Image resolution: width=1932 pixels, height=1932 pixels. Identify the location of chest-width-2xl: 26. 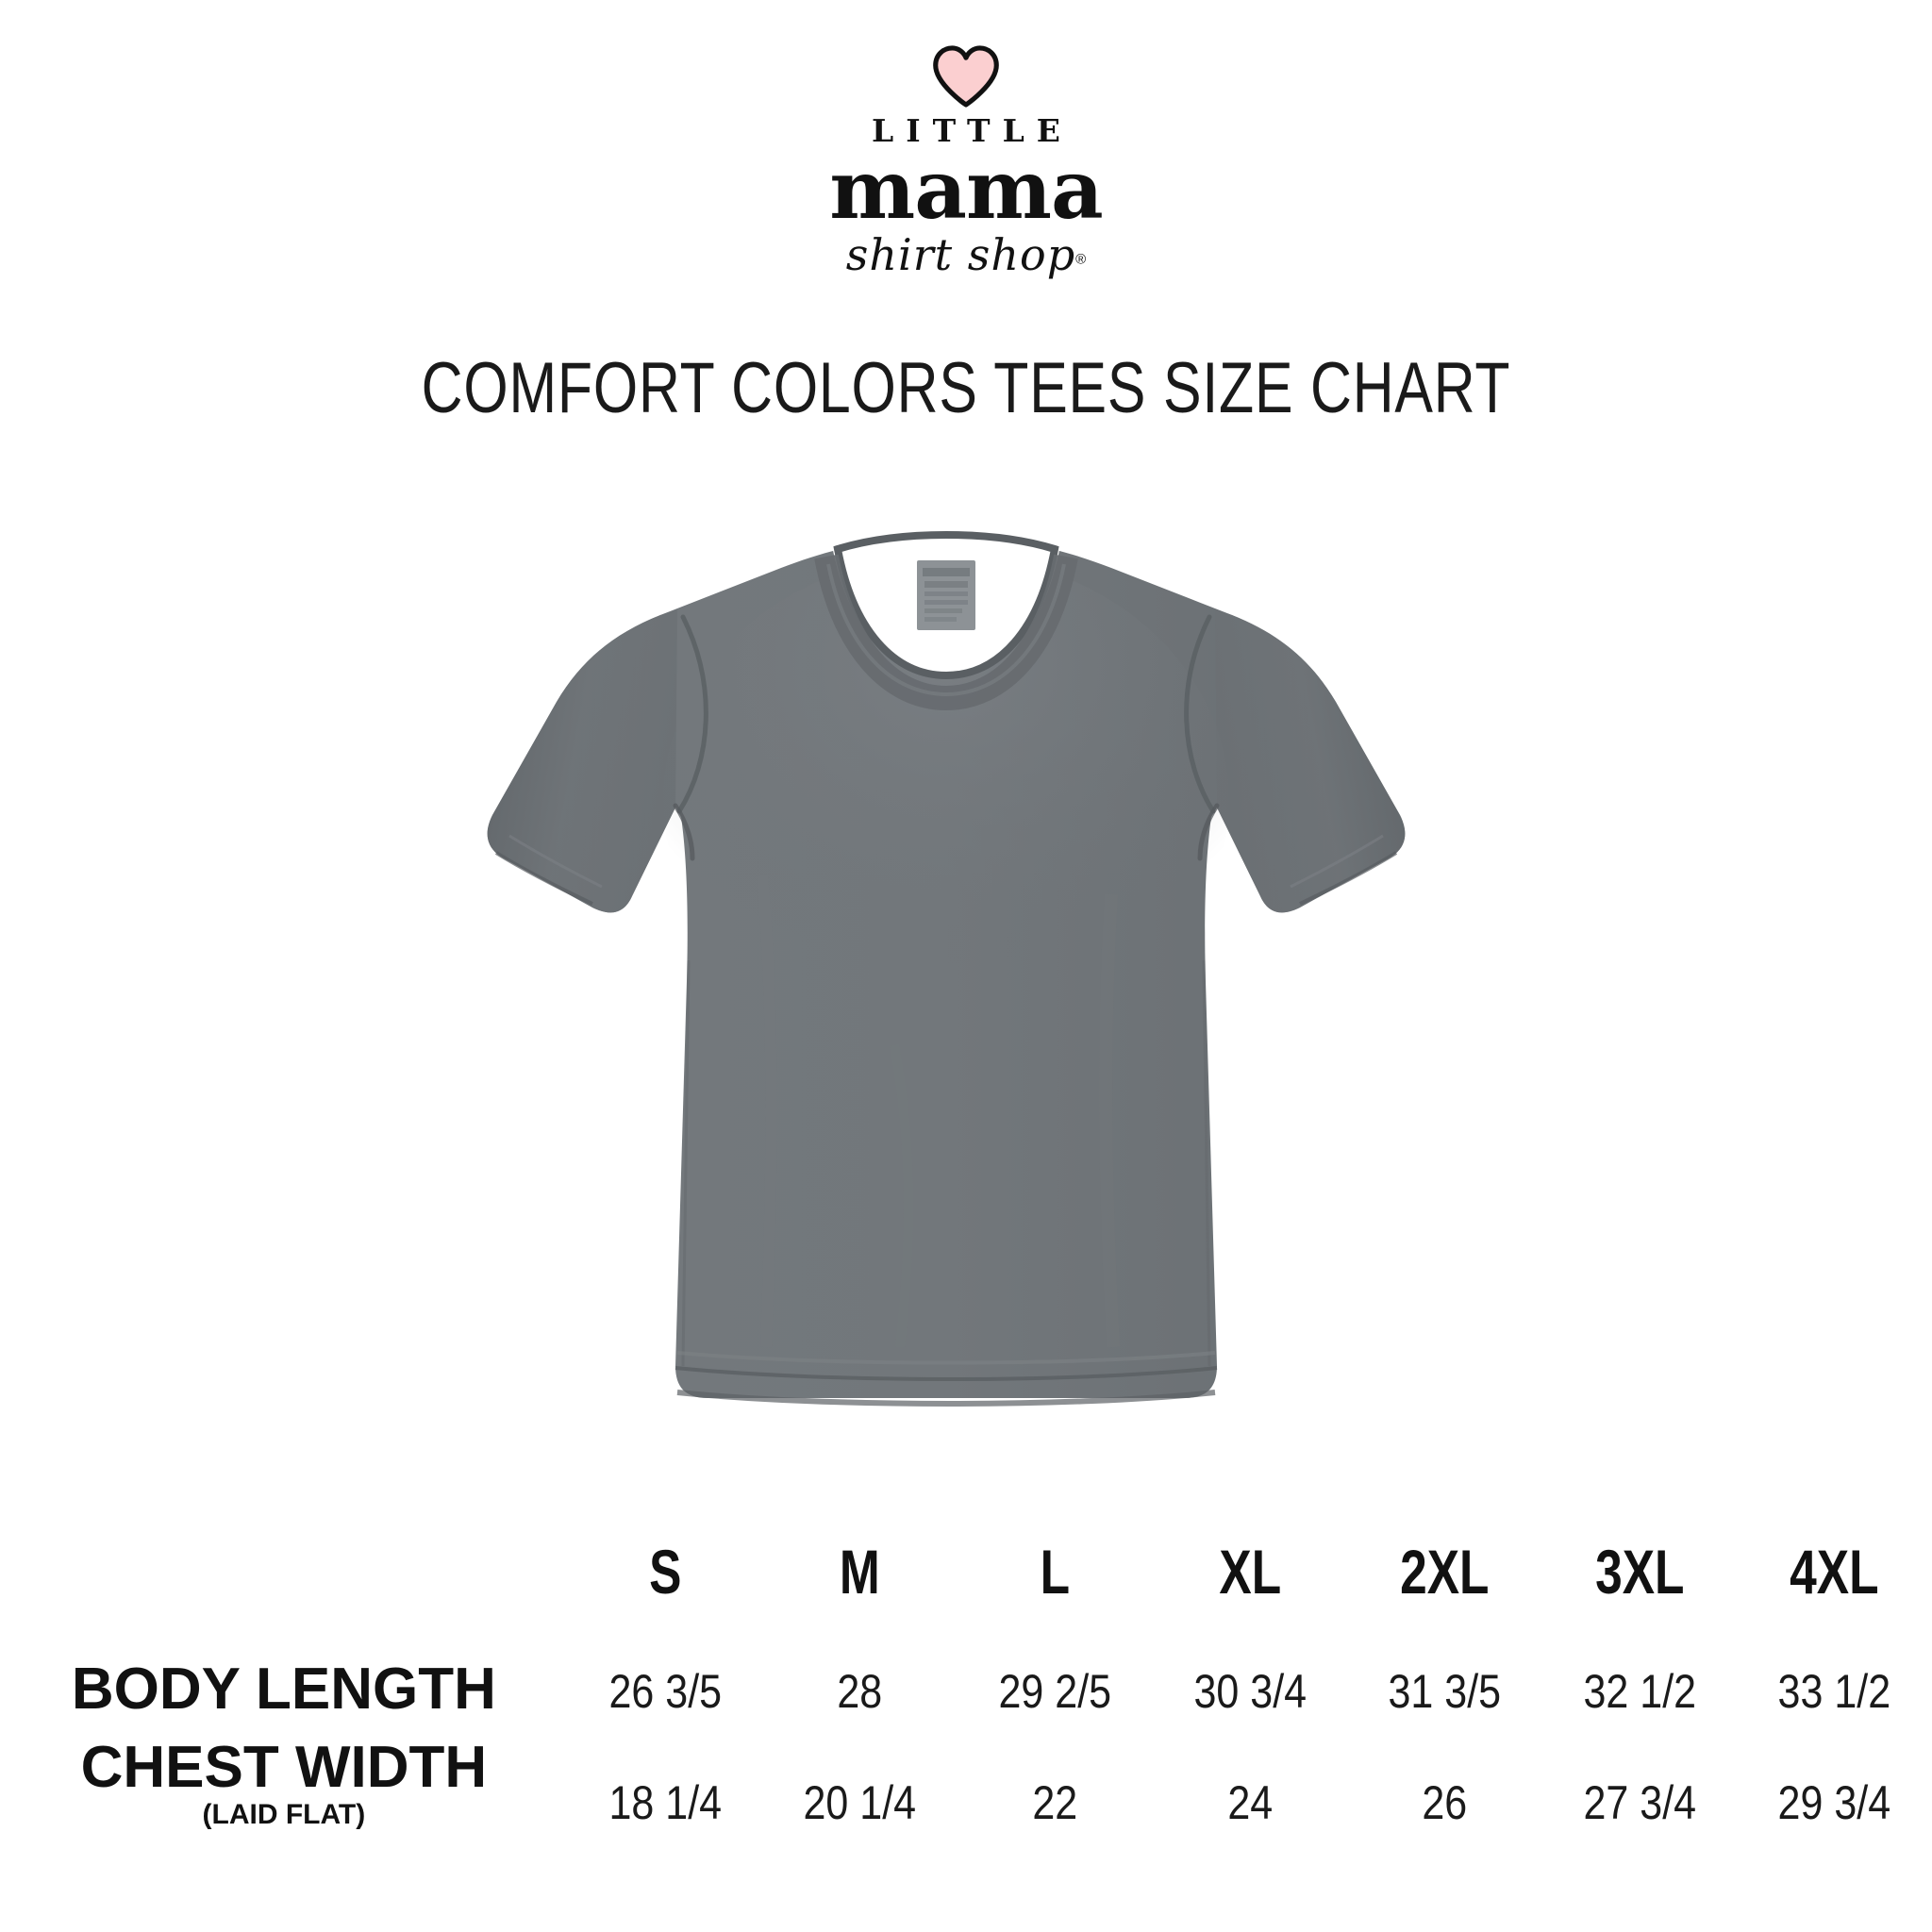
(1445, 1802).